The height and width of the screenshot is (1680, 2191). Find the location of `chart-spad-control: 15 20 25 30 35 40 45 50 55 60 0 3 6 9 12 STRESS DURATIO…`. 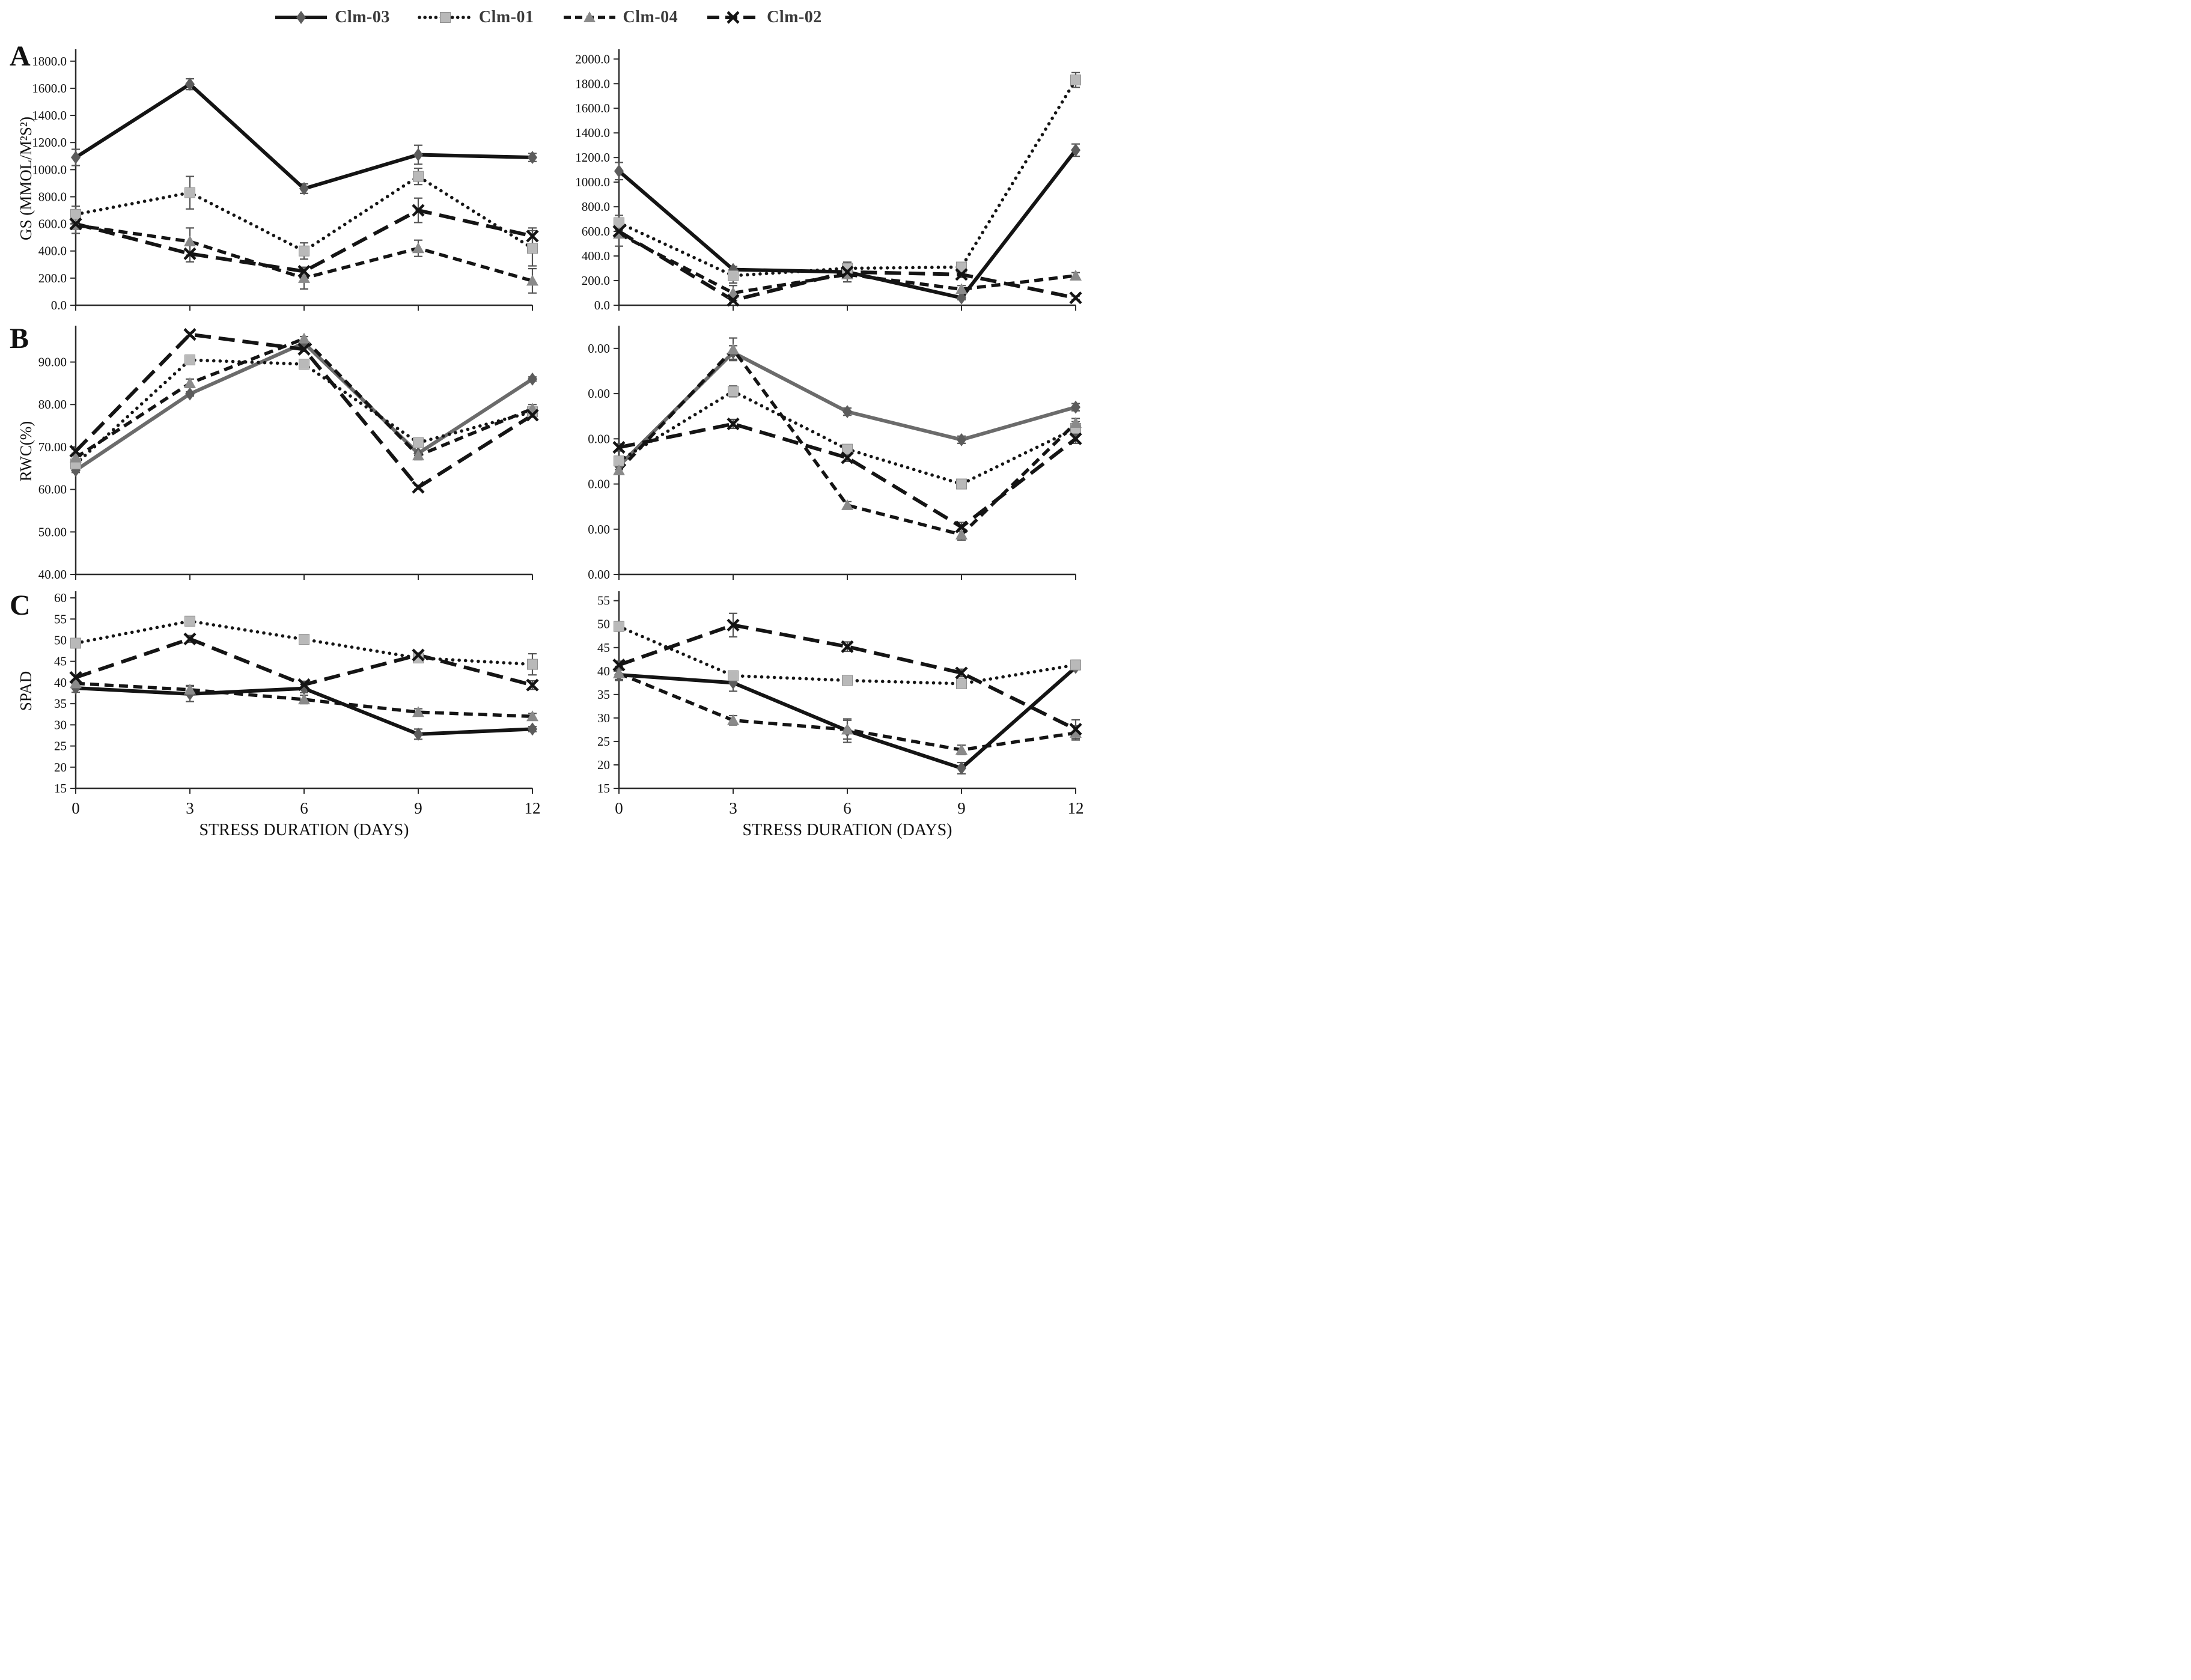

chart-spad-control: 15 20 25 30 35 40 45 50 55 60 0 3 6 9 12 STRESS DURATIO… is located at coordinates (275, 713).